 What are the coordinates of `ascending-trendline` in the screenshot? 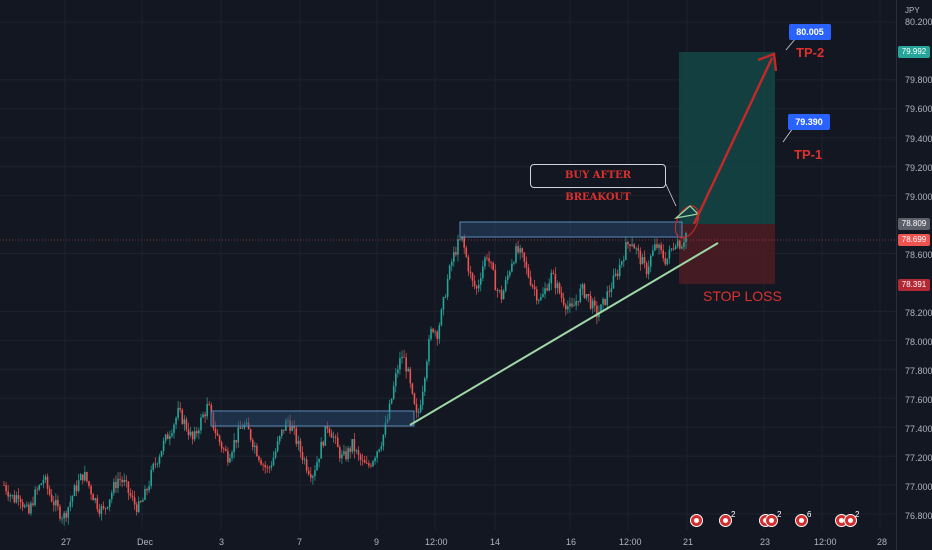 It's located at (564, 334).